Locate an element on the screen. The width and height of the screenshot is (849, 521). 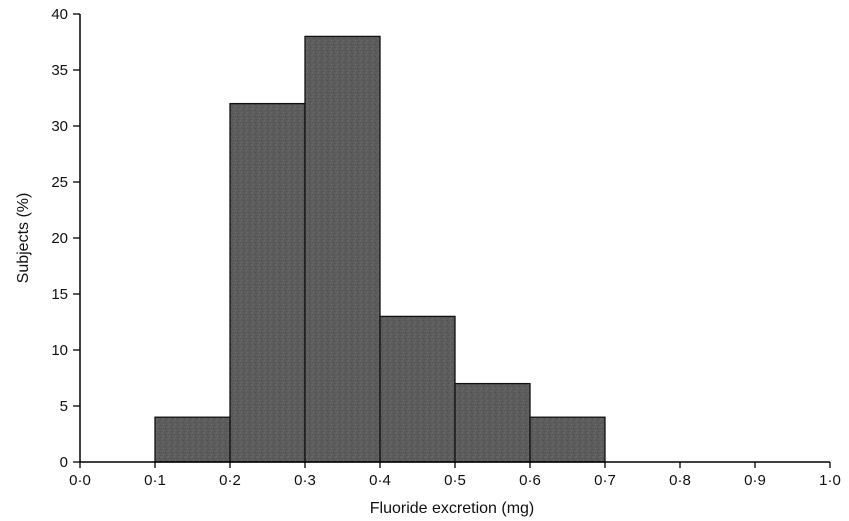
x-tick-label: 0·9 is located at coordinates (755, 480).